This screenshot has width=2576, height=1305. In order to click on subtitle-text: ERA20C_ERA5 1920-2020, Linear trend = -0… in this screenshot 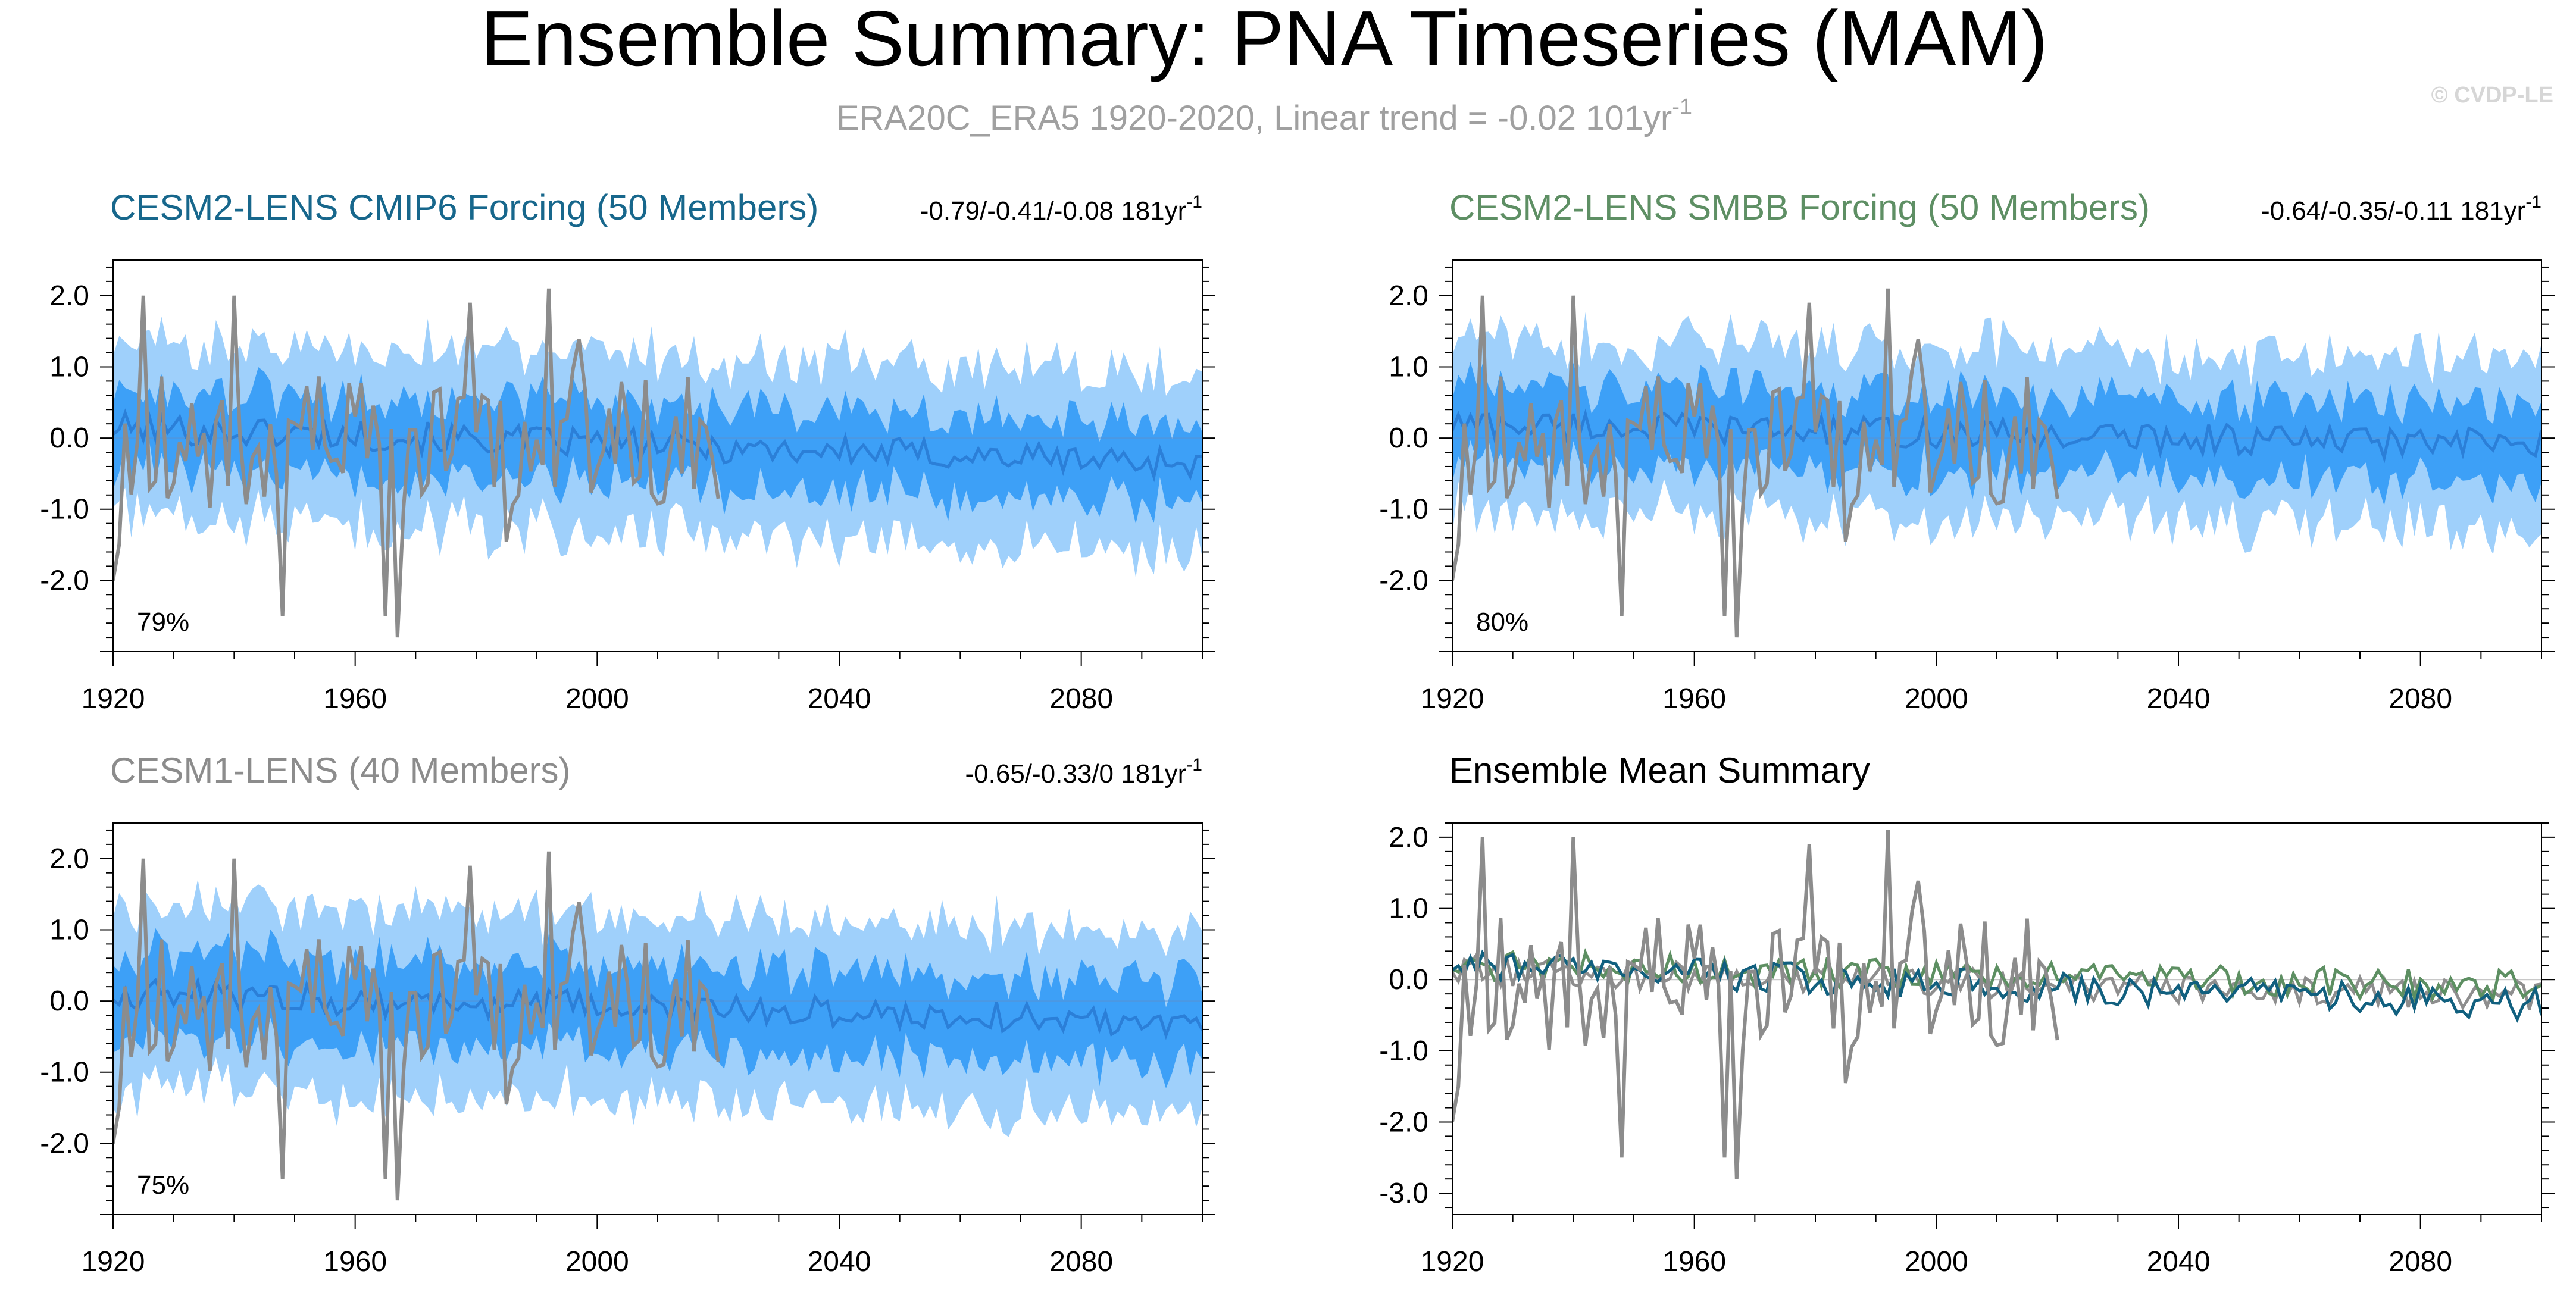, I will do `click(1254, 118)`.